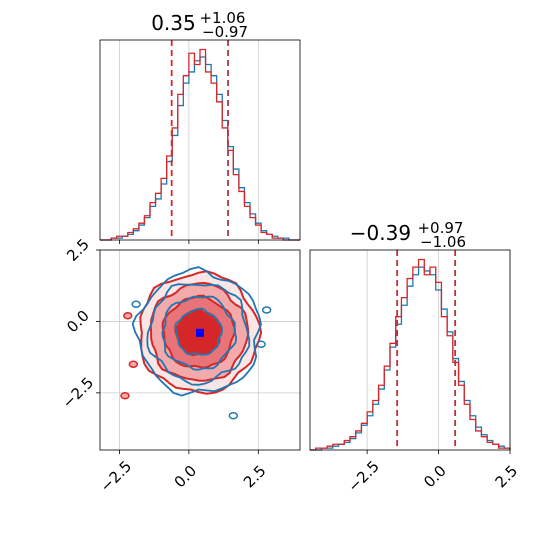  What do you see at coordinates (443, 242) in the screenshot?
I see `marginal-y-title-minus: −1.06` at bounding box center [443, 242].